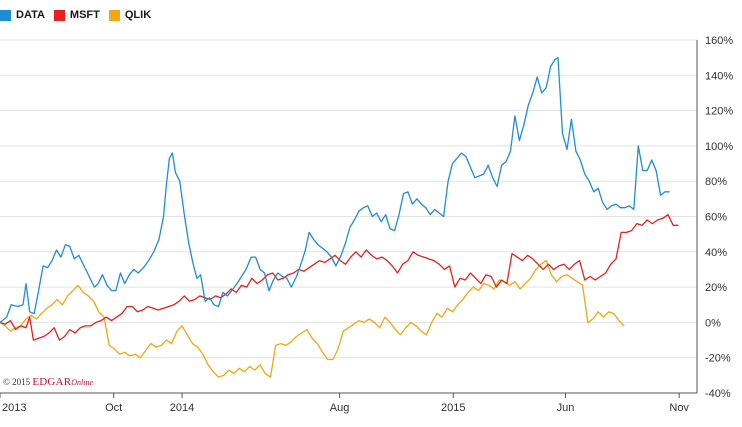 Image resolution: width=742 pixels, height=427 pixels. I want to click on y-tick-label-3: 20%, so click(716, 288).